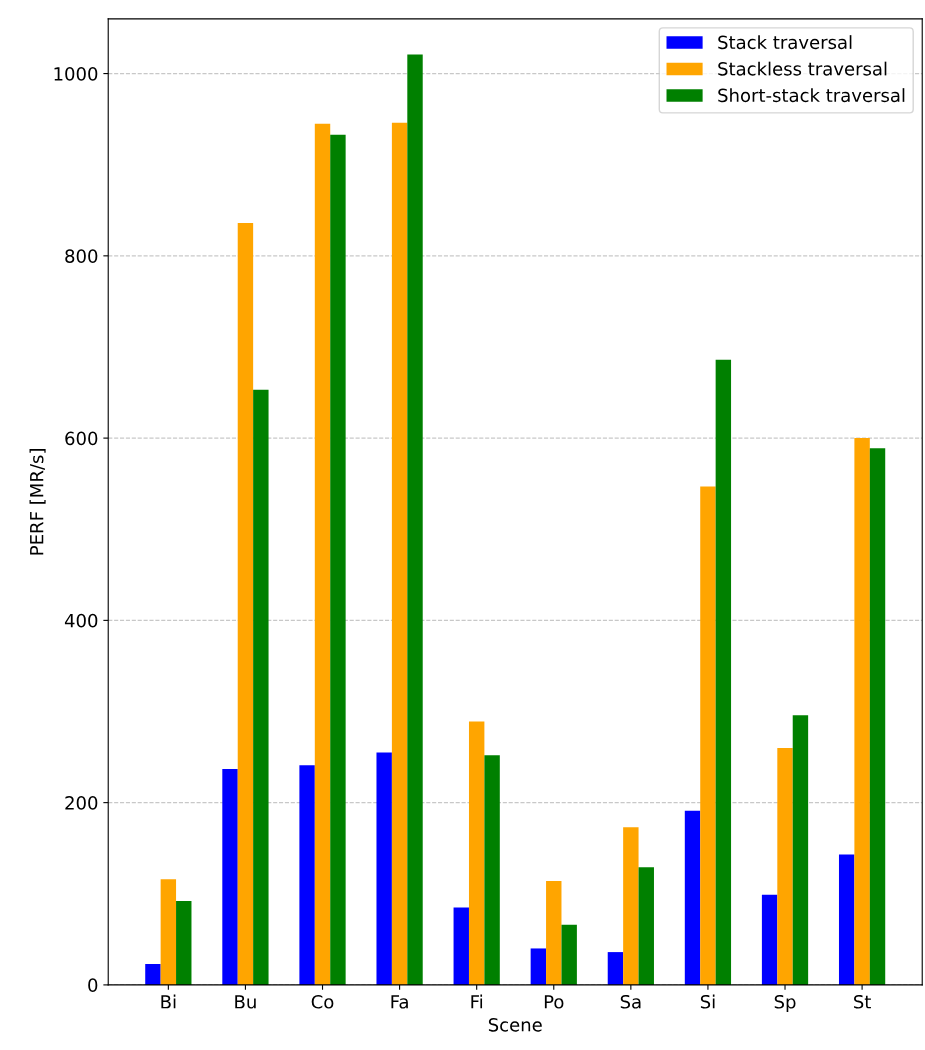  I want to click on y-tick-label: 400, so click(81, 620).